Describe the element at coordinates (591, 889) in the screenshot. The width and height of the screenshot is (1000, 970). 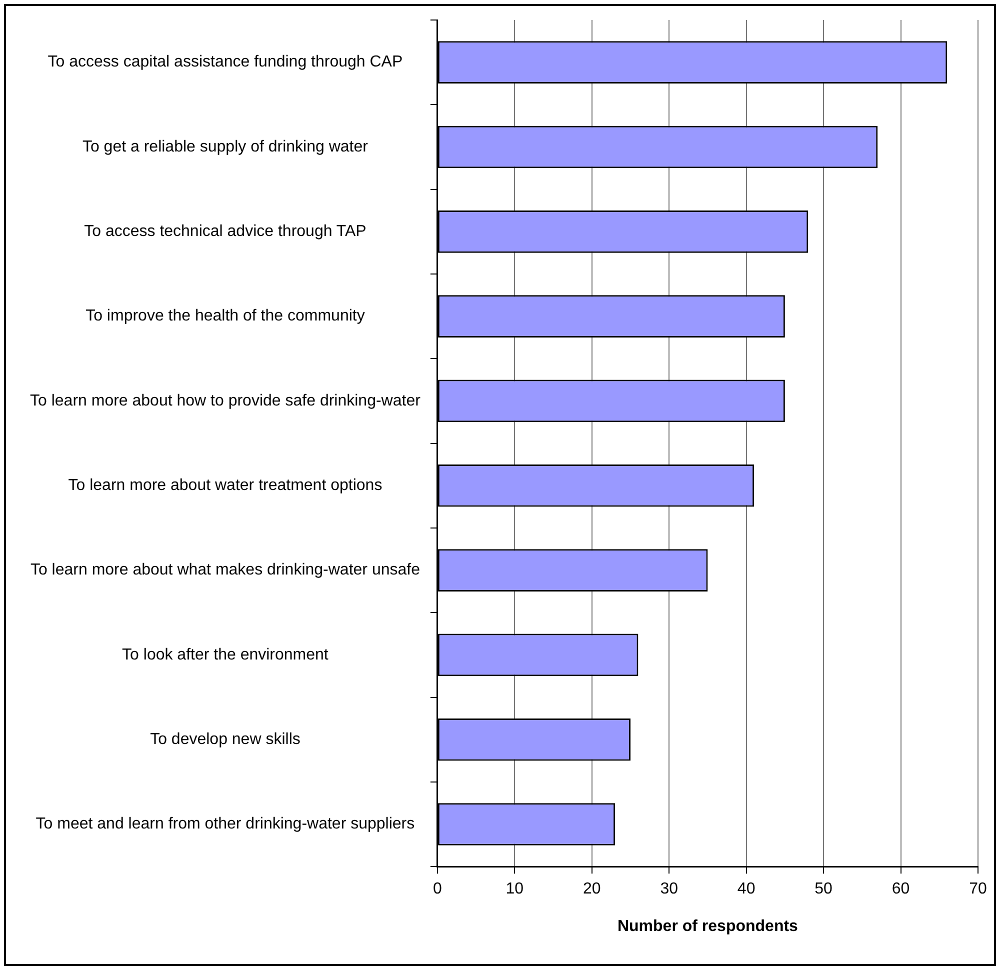
I see `x-tick-label: 20` at that location.